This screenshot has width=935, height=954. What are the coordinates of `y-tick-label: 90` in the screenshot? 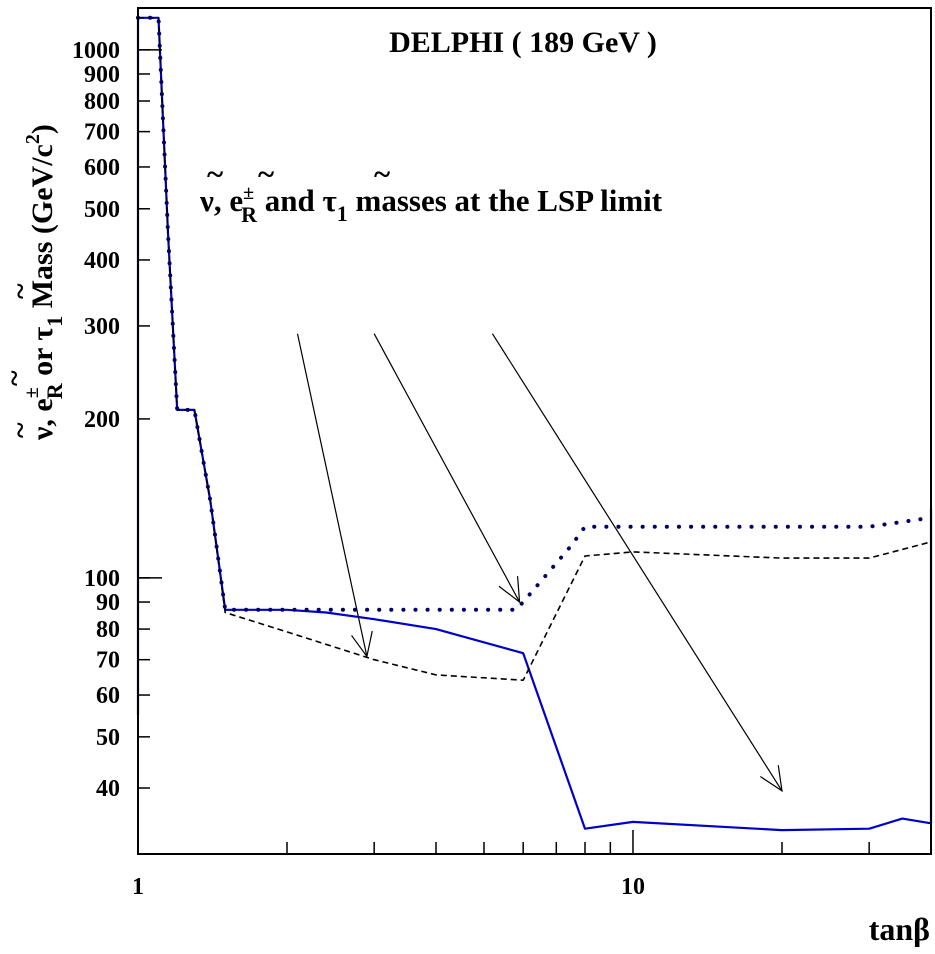 It's located at (108, 603).